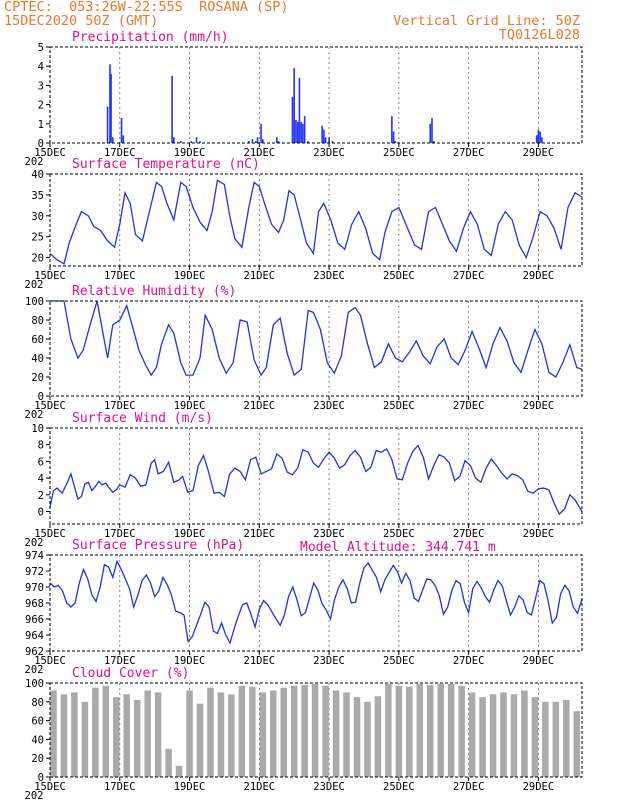 The image size is (618, 800). Describe the element at coordinates (150, 37) in the screenshot. I see `panel-title: Precipitation (mm/h)` at that location.